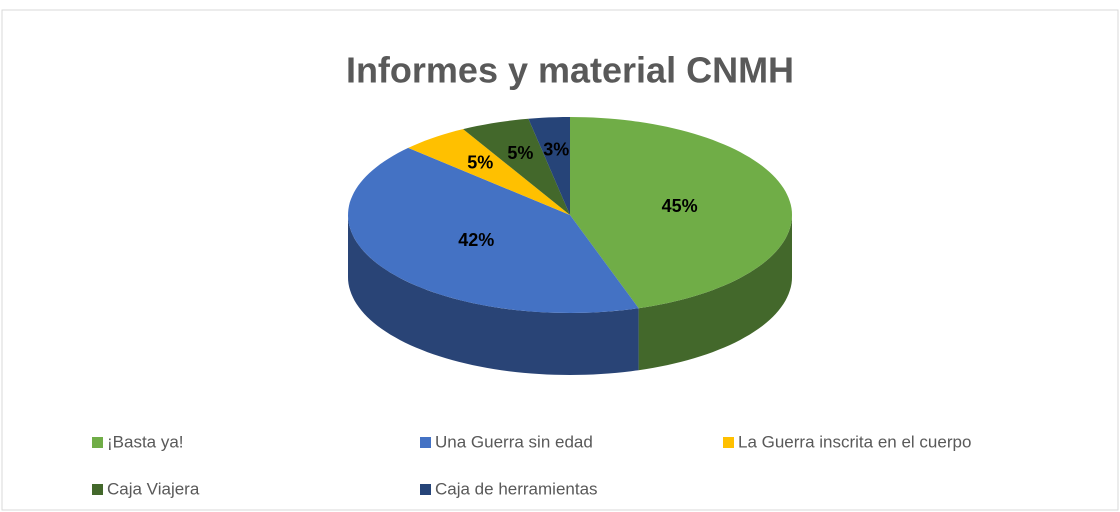  I want to click on legend-label: La Guerra inscrita en el cuerpo, so click(854, 441).